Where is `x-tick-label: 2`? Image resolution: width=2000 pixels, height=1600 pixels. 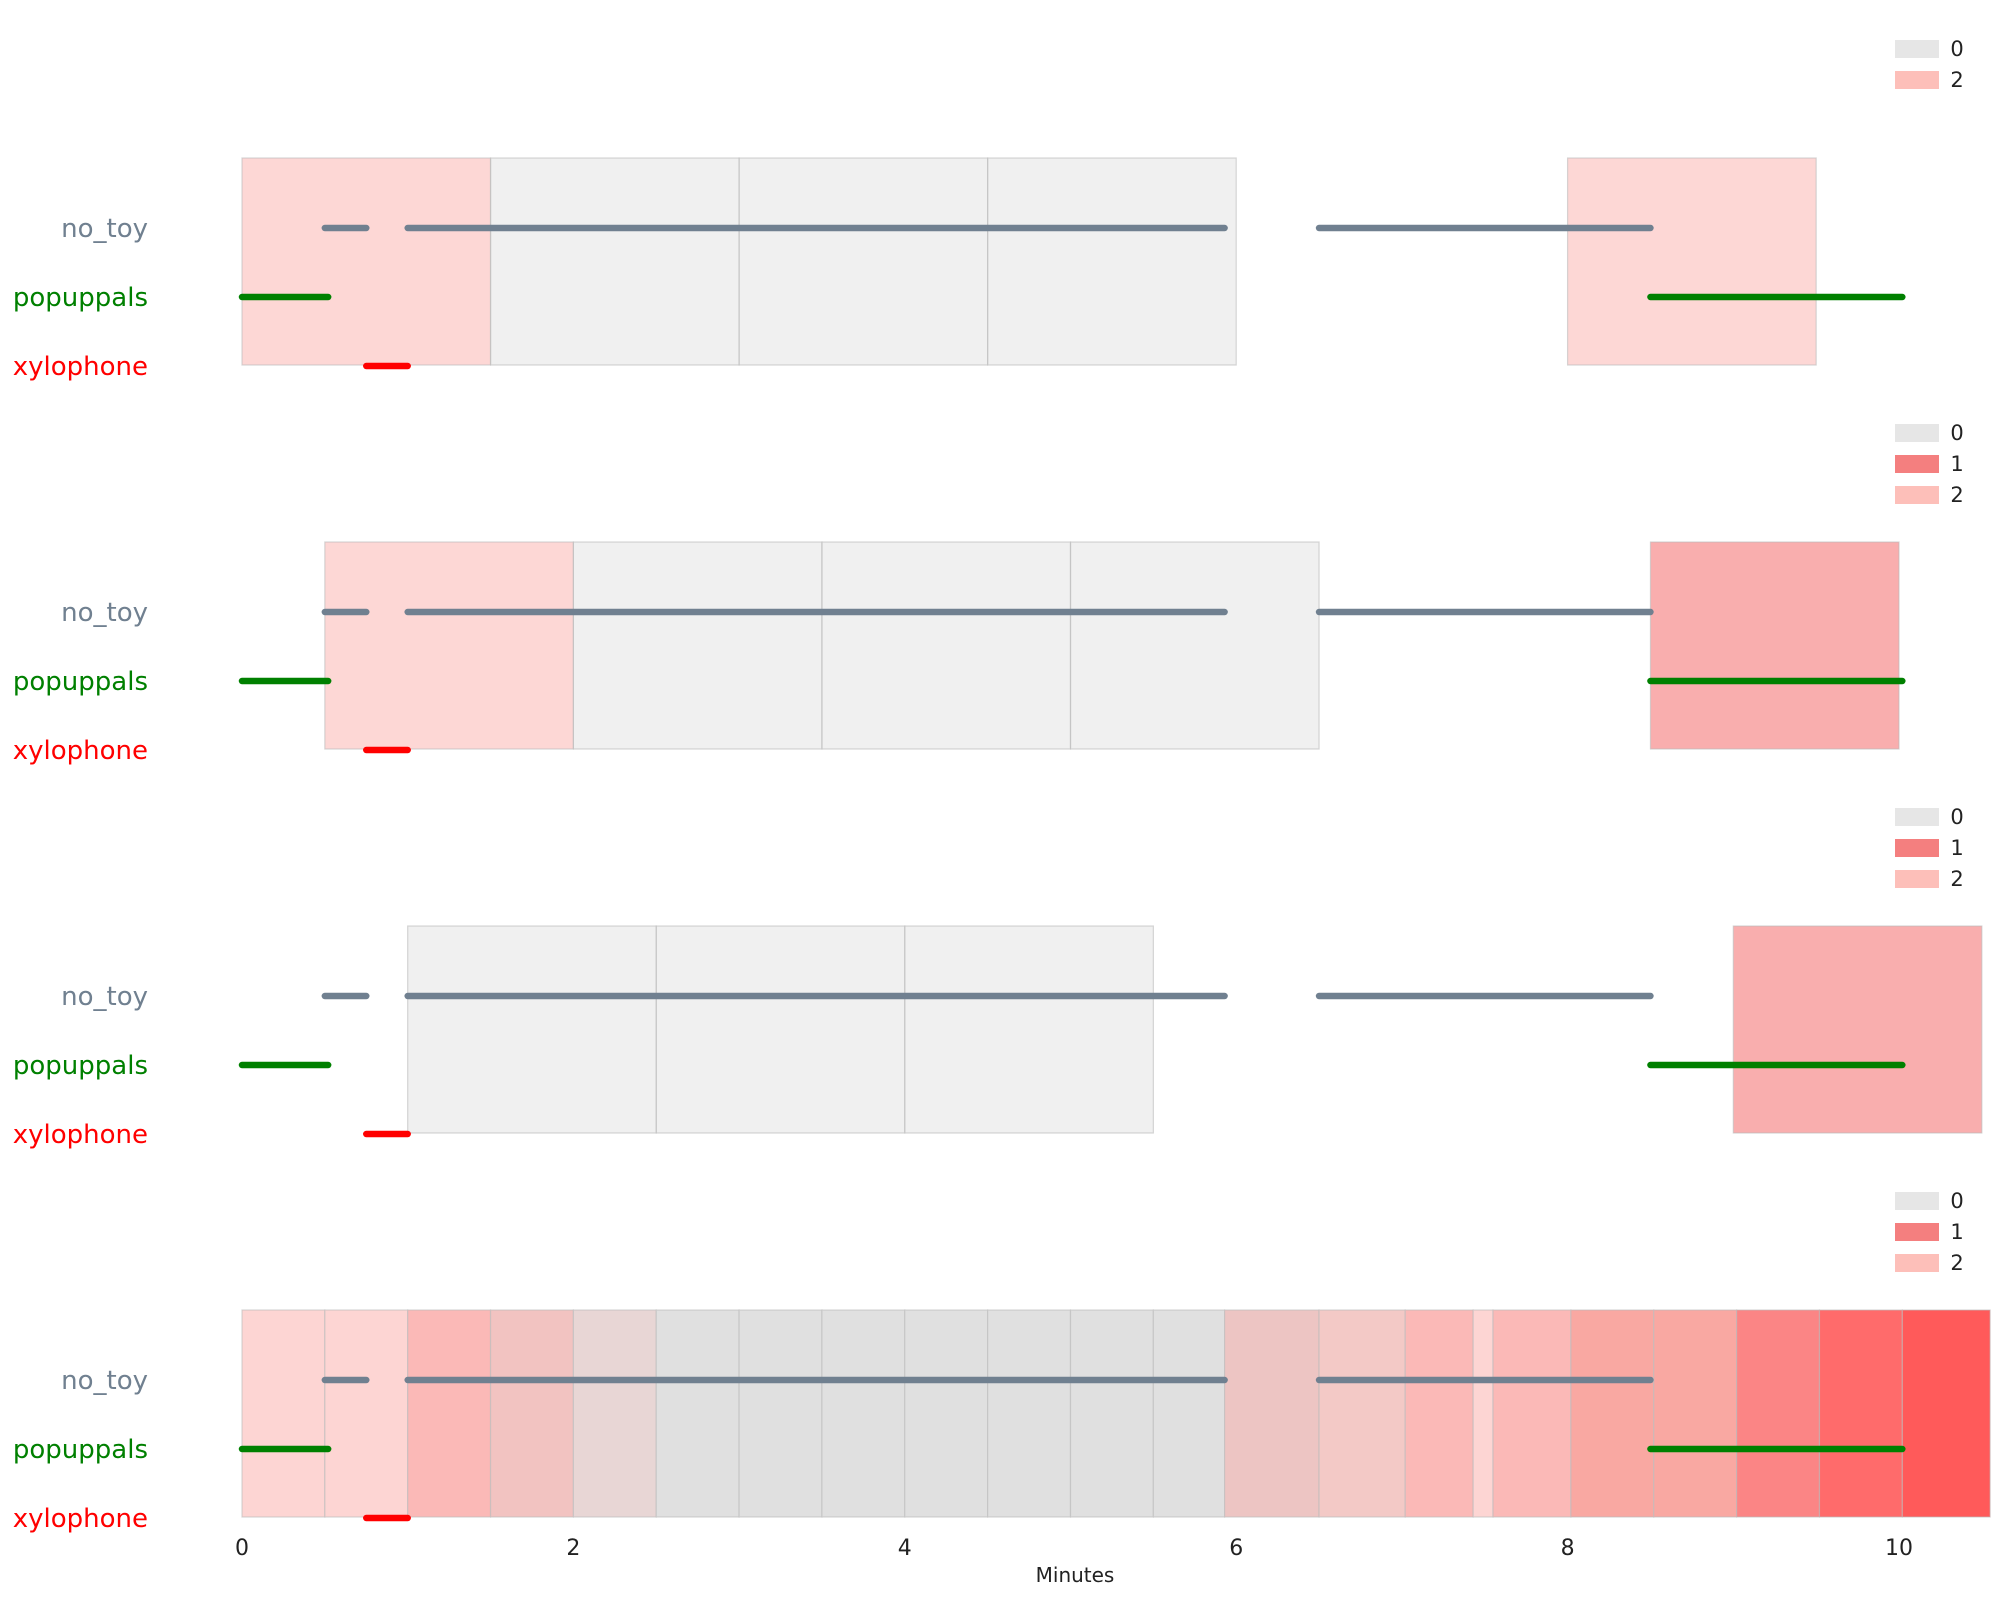 x-tick-label: 2 is located at coordinates (573, 1548).